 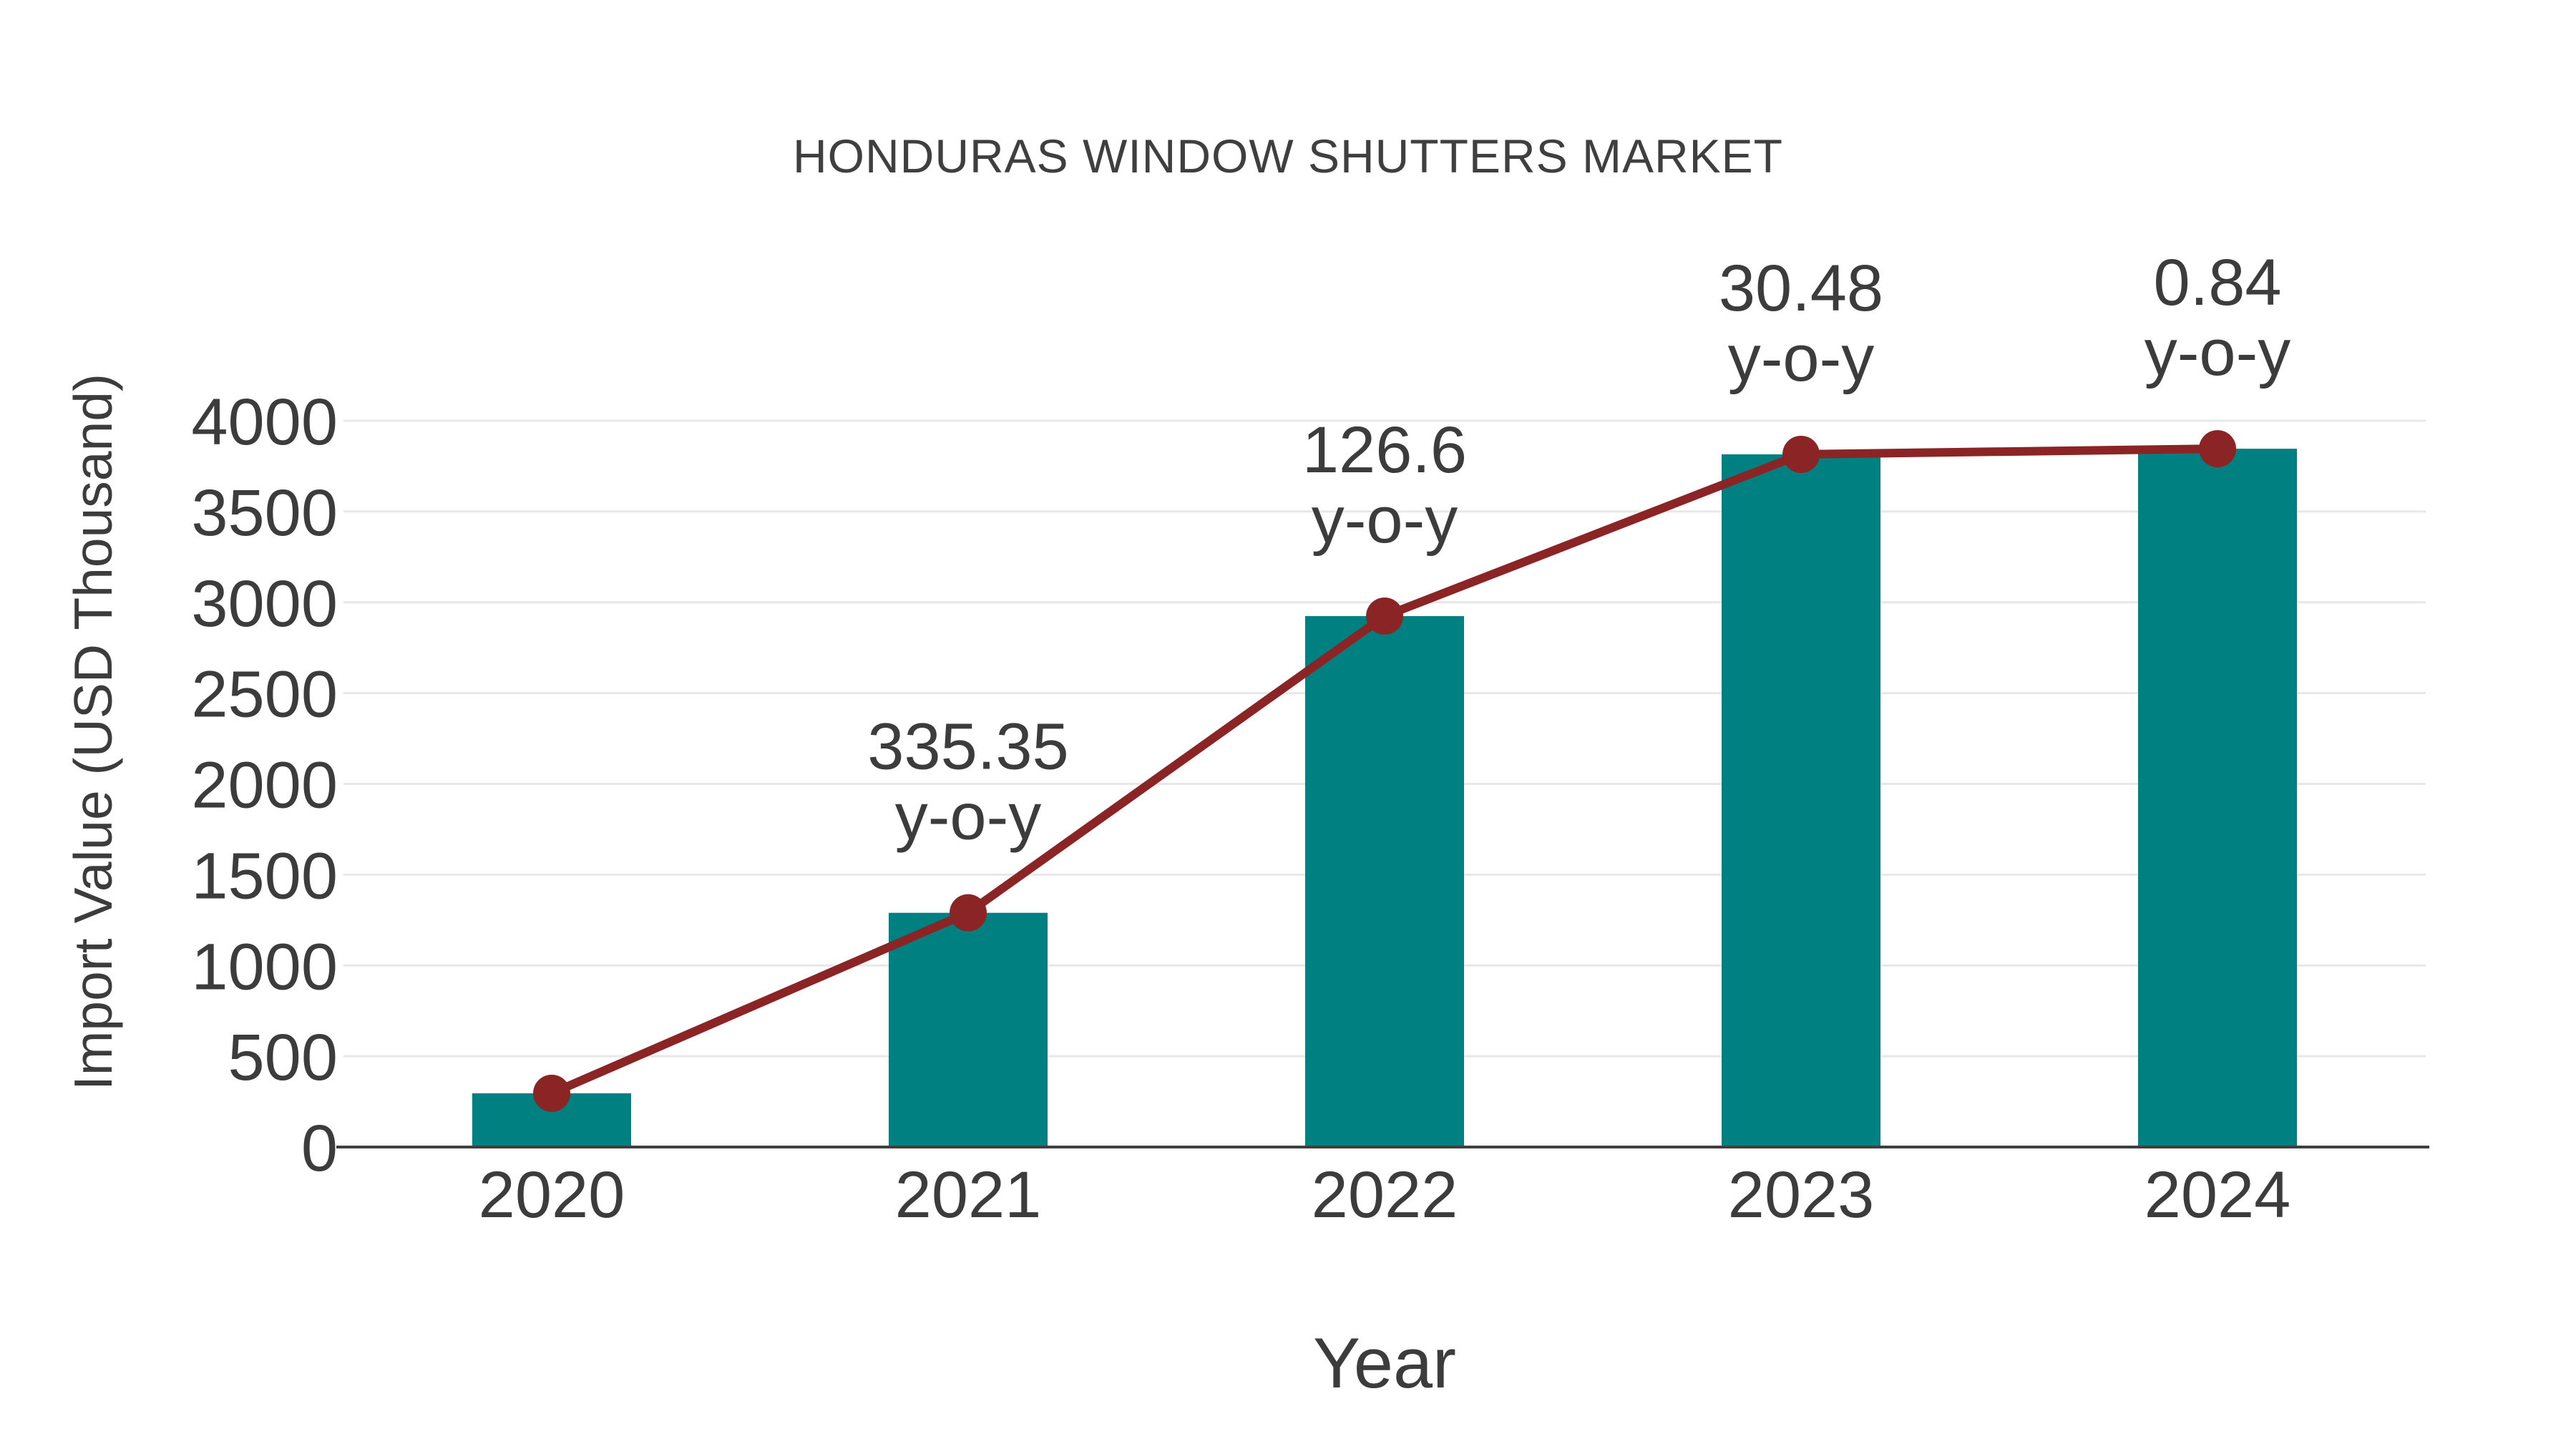 What do you see at coordinates (1385, 1194) in the screenshot?
I see `x-tick-label: 2022` at bounding box center [1385, 1194].